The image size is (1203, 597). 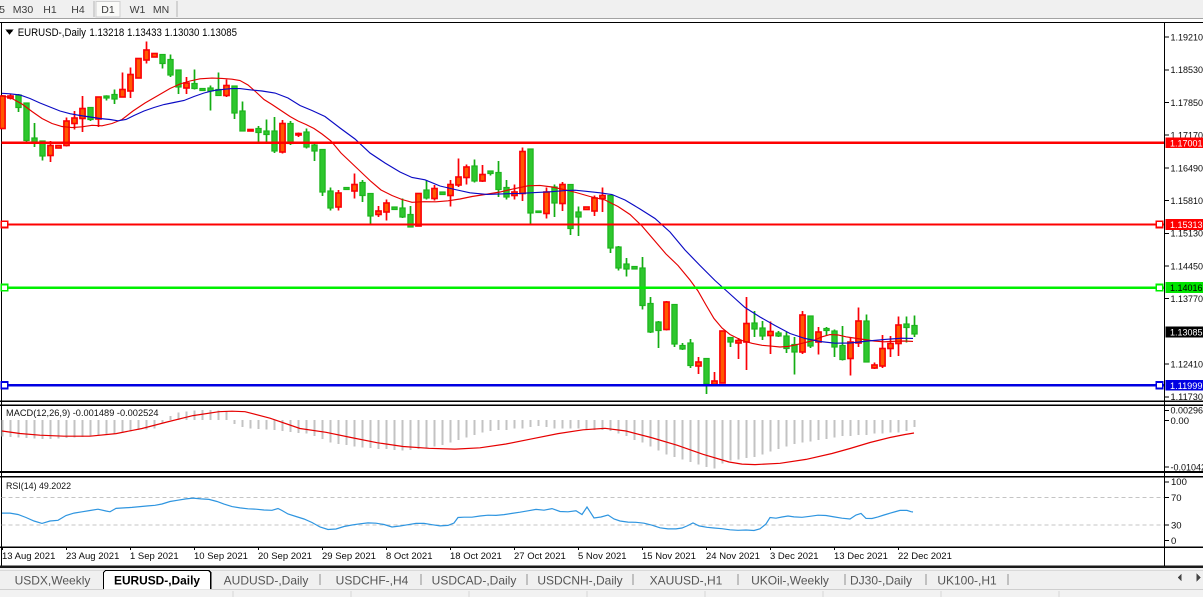 What do you see at coordinates (540, 556) in the screenshot?
I see `svg-text: 27 Oct 2021` at bounding box center [540, 556].